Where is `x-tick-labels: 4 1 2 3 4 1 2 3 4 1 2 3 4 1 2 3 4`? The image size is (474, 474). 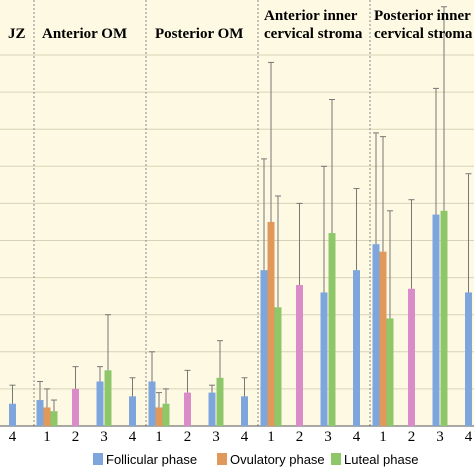
x-tick-labels: 4 1 2 3 4 1 2 3 4 1 2 3 4 1 2 3 4 is located at coordinates (241, 437).